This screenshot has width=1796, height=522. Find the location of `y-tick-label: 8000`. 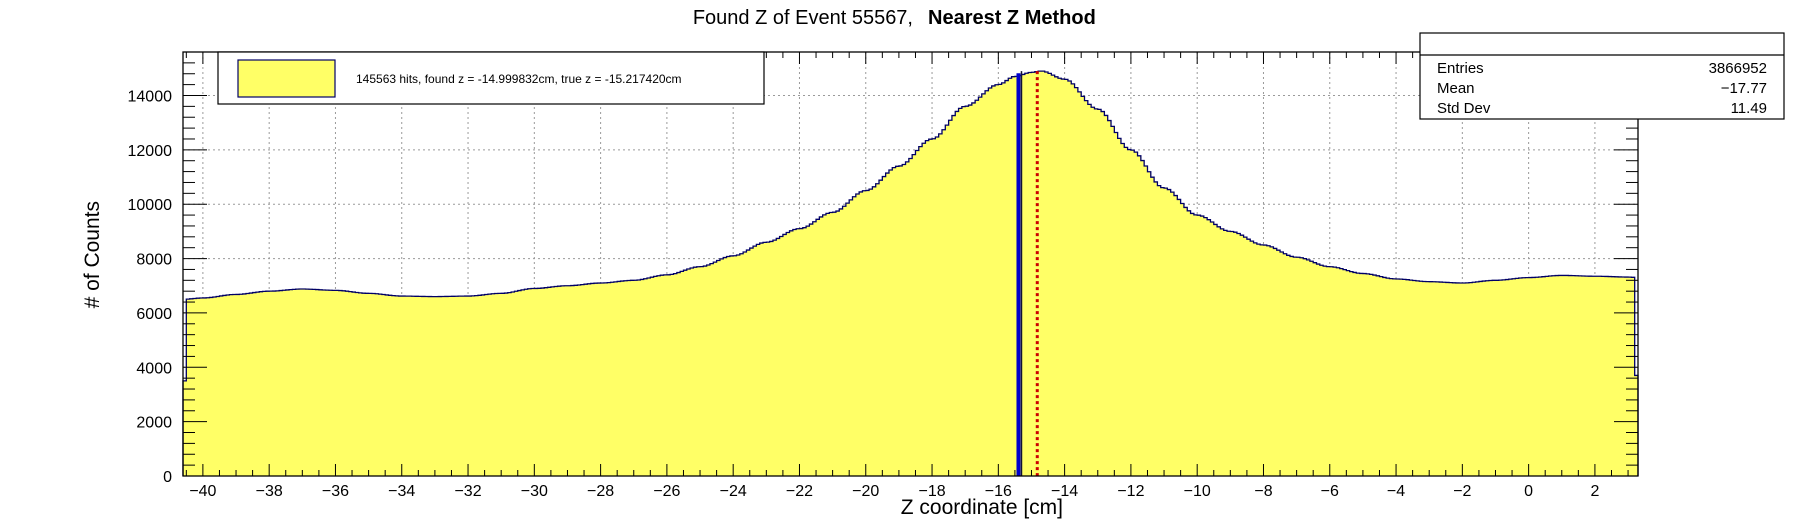

y-tick-label: 8000 is located at coordinates (154, 260).